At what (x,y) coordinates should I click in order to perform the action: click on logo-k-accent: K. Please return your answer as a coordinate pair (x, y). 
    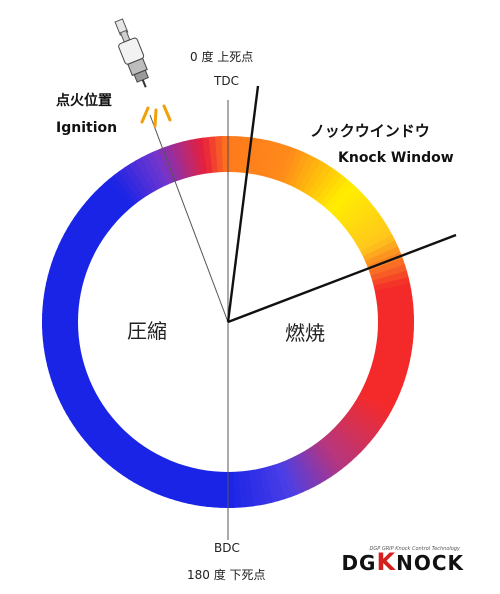
    Looking at the image, I should click on (386, 562).